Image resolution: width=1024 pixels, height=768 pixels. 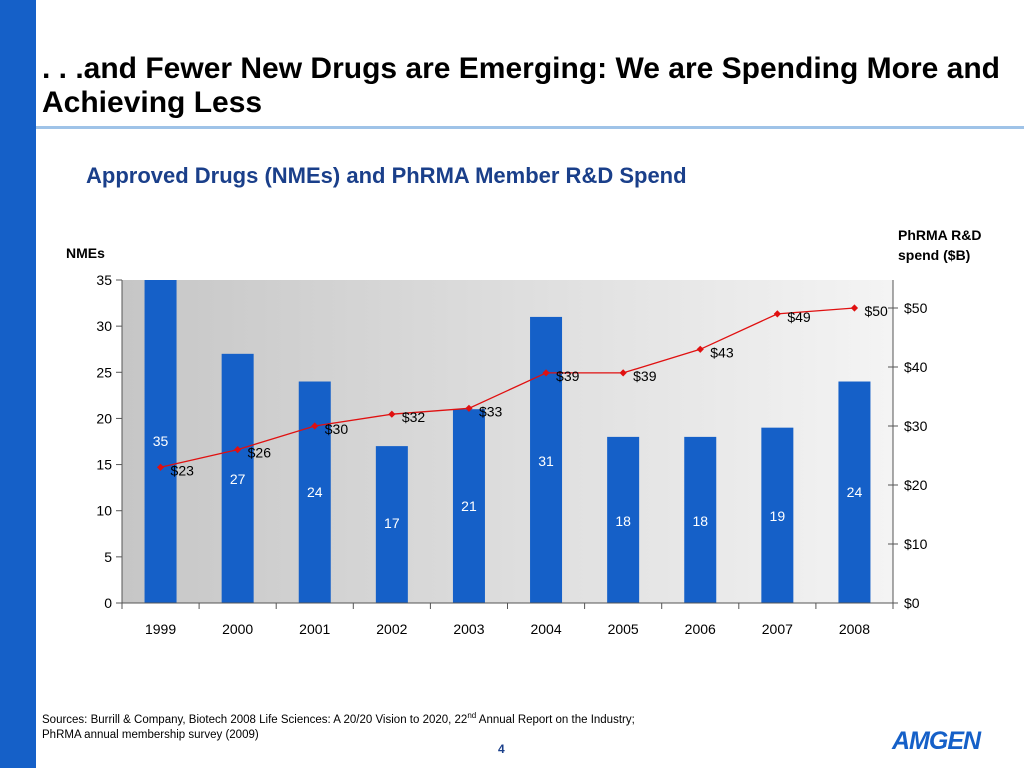 What do you see at coordinates (700, 349) in the screenshot?
I see `rd-spend-point-2006` at bounding box center [700, 349].